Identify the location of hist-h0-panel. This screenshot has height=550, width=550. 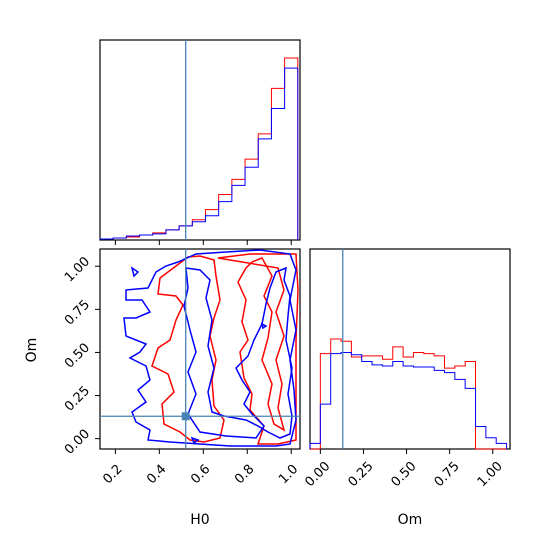
(200, 142).